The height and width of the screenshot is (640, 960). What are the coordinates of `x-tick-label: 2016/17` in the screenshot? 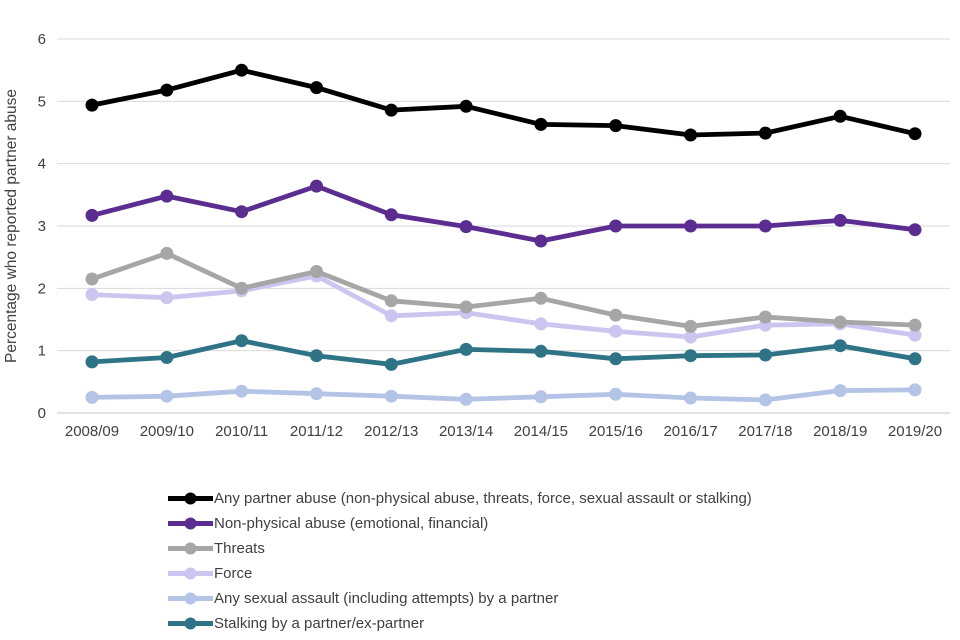 It's located at (690, 431).